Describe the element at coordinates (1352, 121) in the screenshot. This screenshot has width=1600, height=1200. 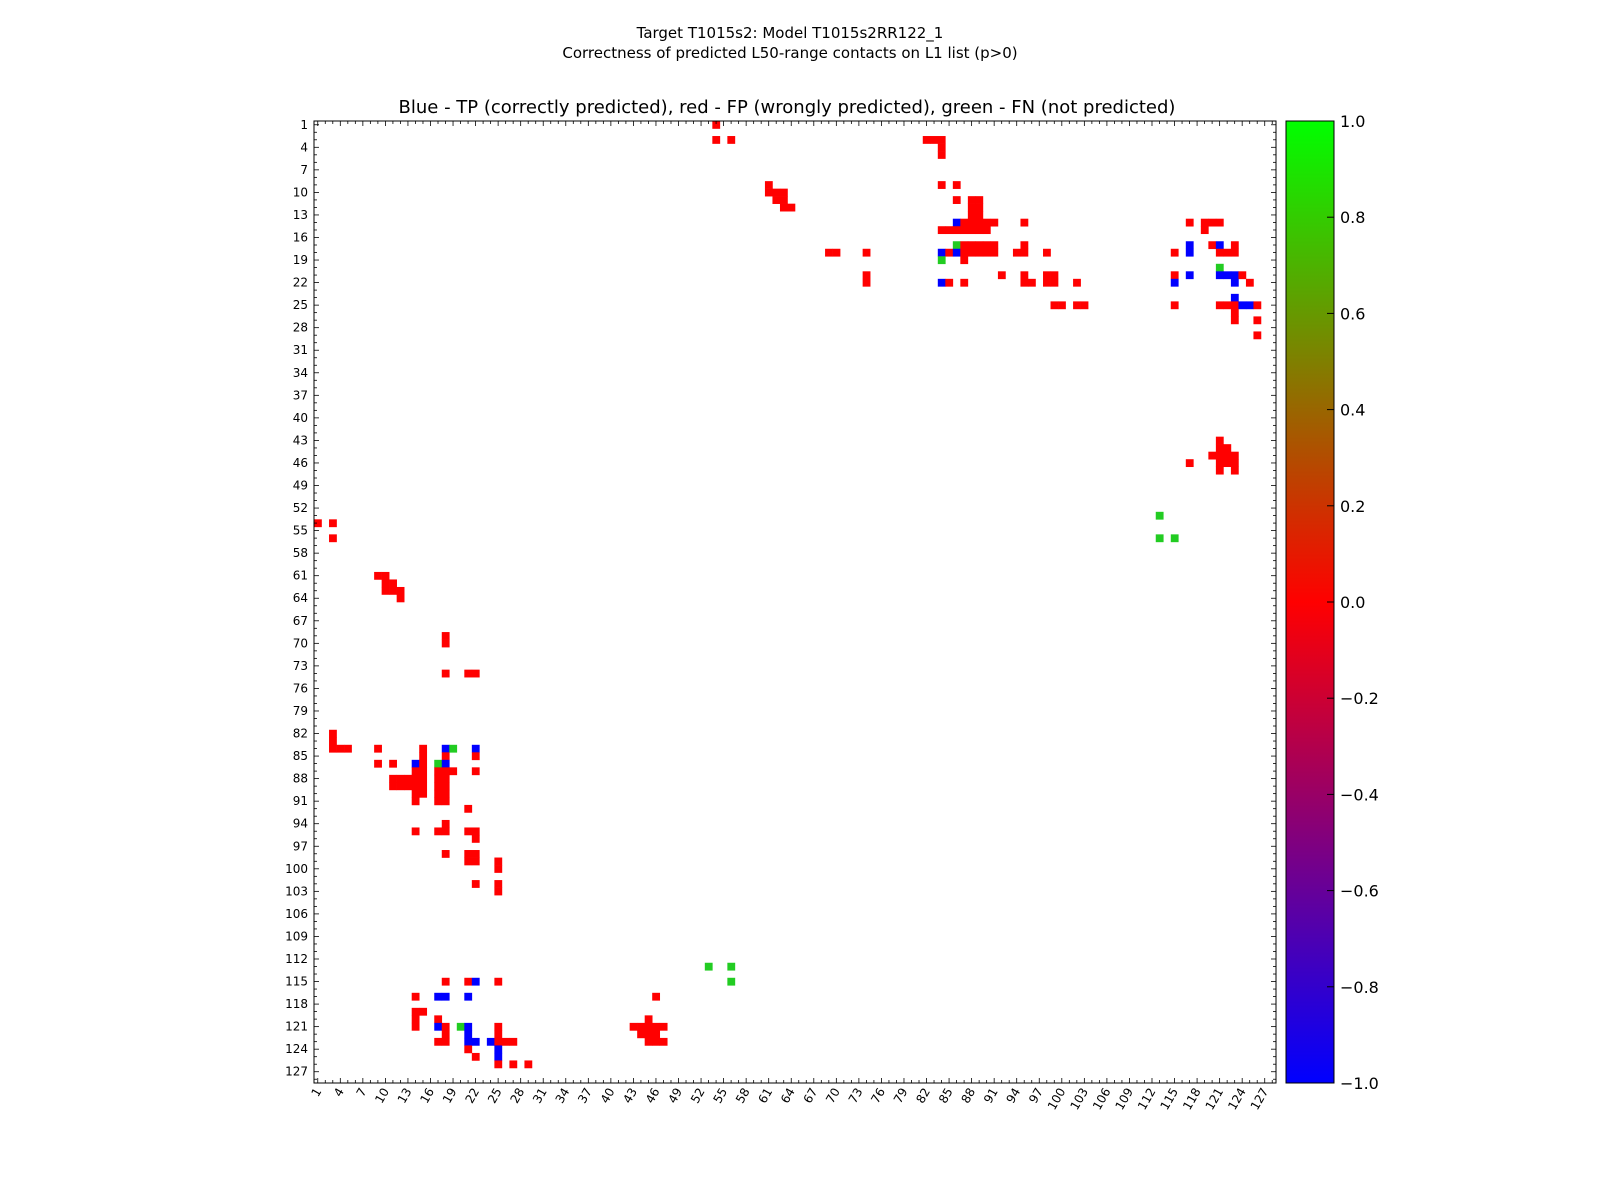
I see `colorbar-tick-label: 1.0` at that location.